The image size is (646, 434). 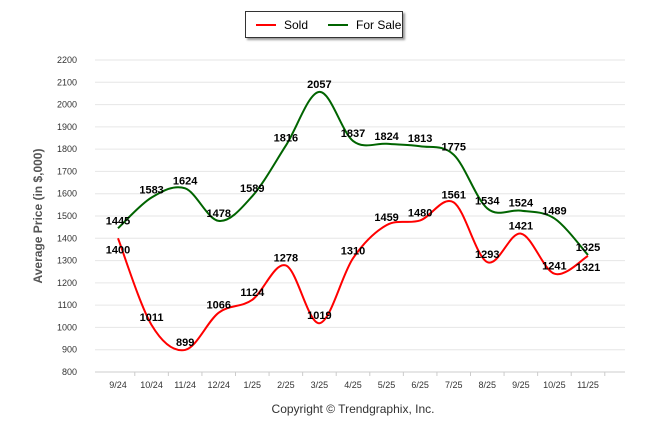 I want to click on y-axis-label: Average Price (in $,000), so click(x=38, y=216).